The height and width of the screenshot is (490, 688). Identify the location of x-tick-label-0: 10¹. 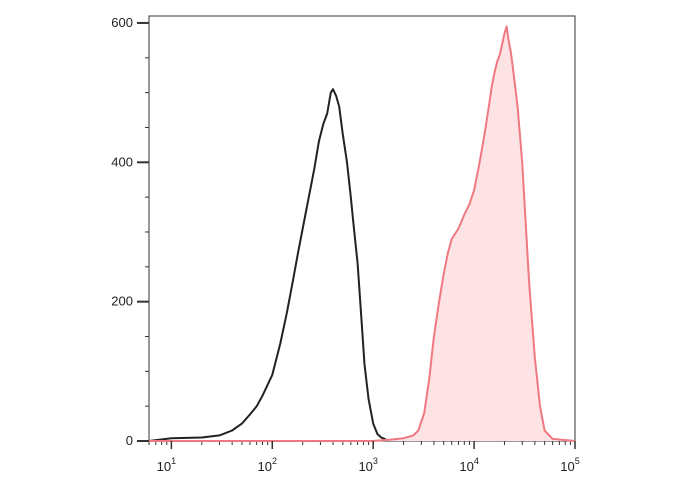
(166, 465).